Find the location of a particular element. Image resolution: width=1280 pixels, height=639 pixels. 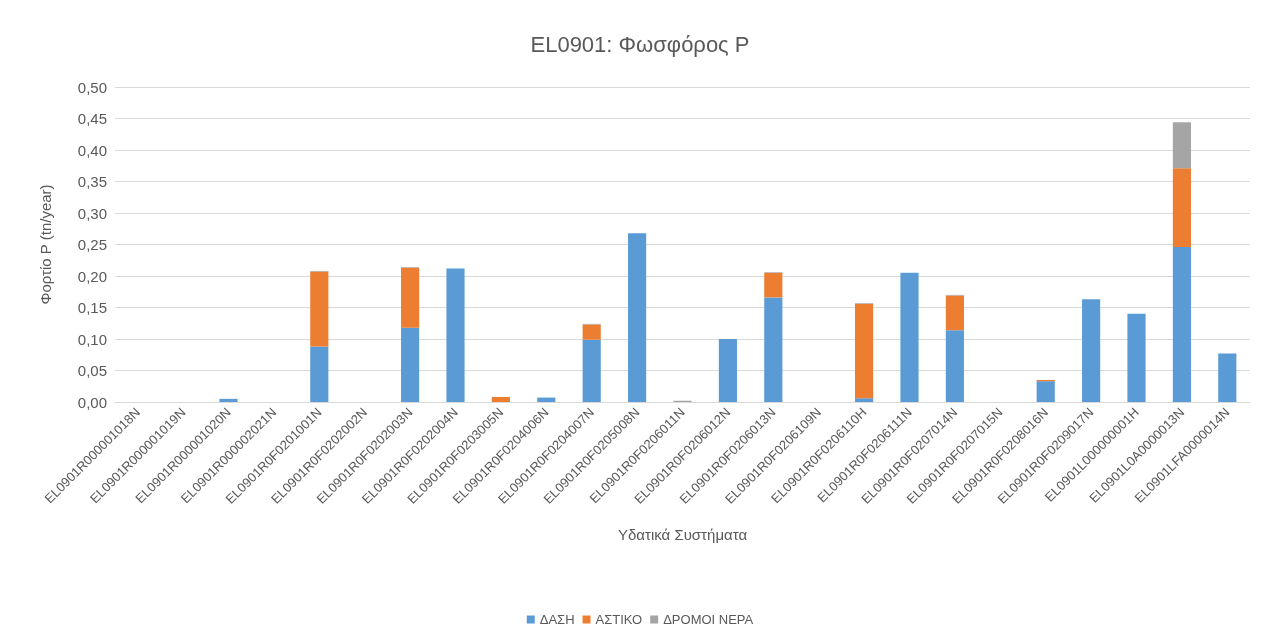

legend-label: ΑΣΤΙΚΟ is located at coordinates (619, 619).